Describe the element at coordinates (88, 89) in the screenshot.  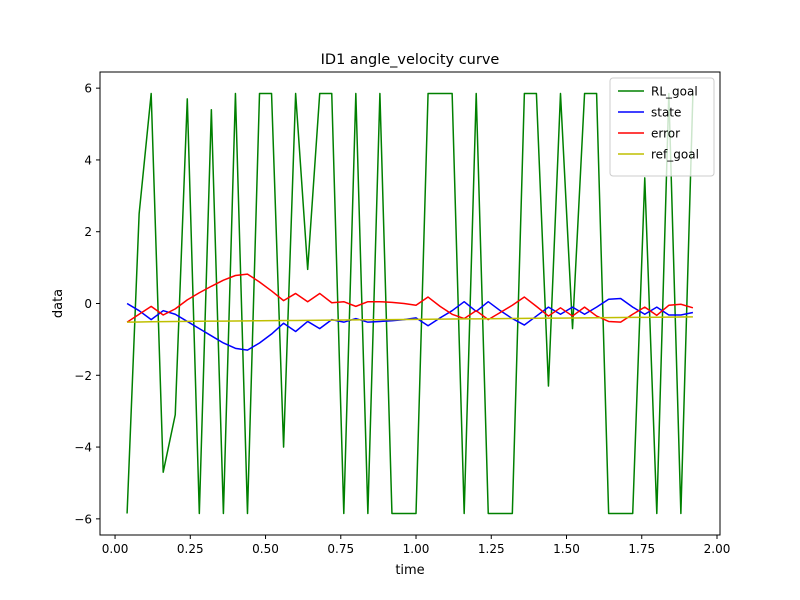
I see `y-tick-label: 6` at that location.